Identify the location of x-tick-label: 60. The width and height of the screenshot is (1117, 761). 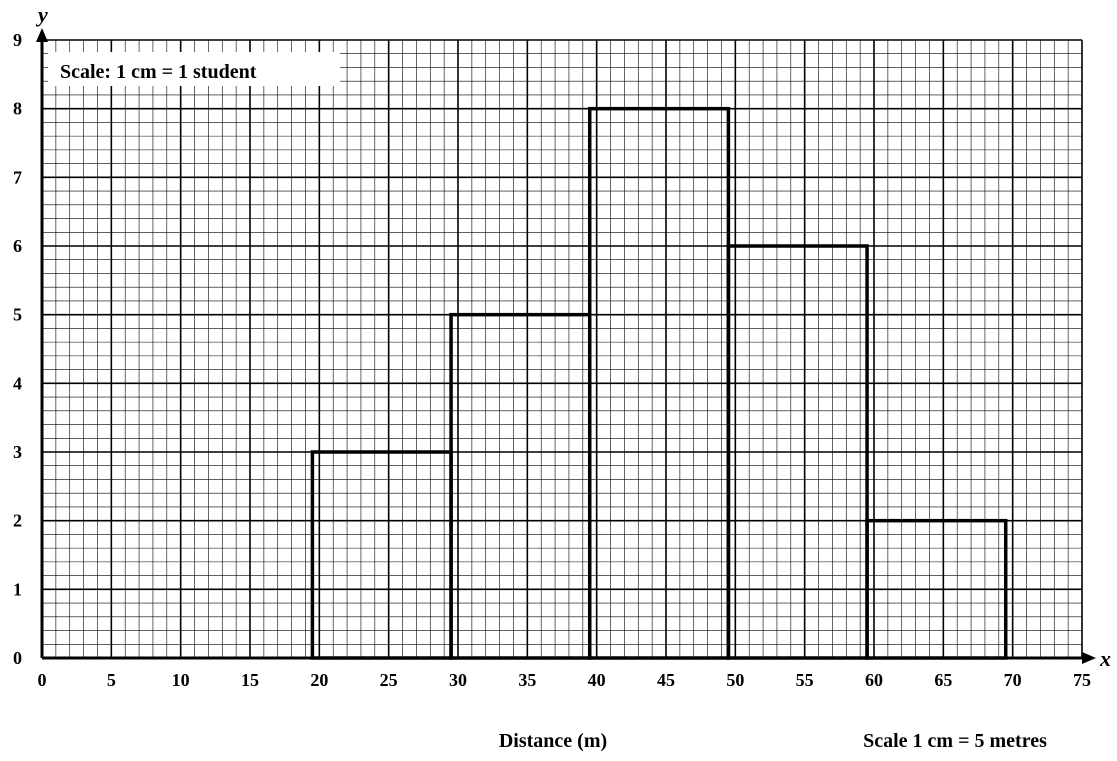
(874, 680).